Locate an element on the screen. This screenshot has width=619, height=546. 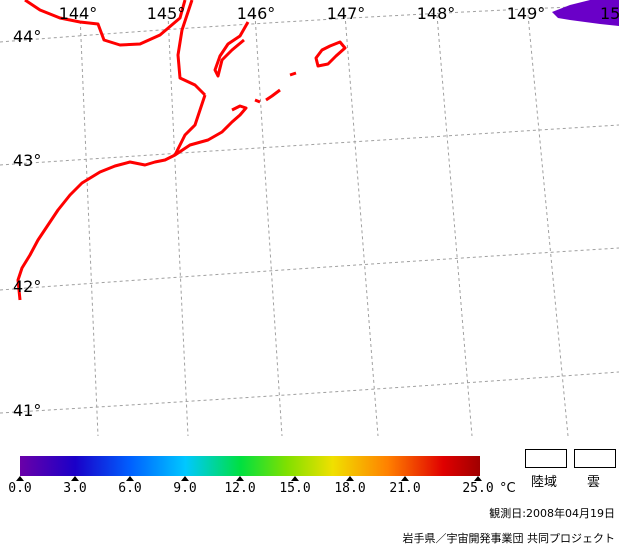
tick-label-18: 18.0 is located at coordinates (350, 488).